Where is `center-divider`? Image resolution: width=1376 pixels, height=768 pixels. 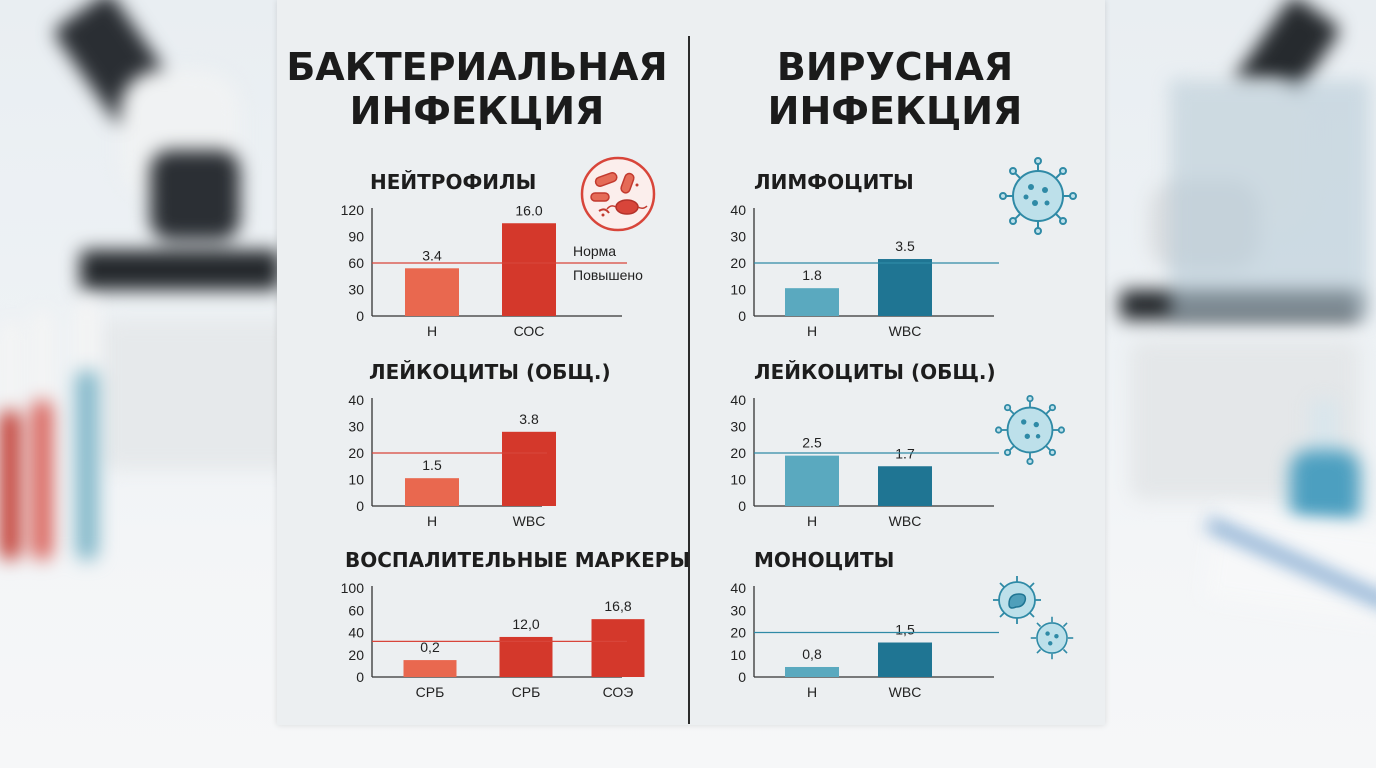 center-divider is located at coordinates (689, 380).